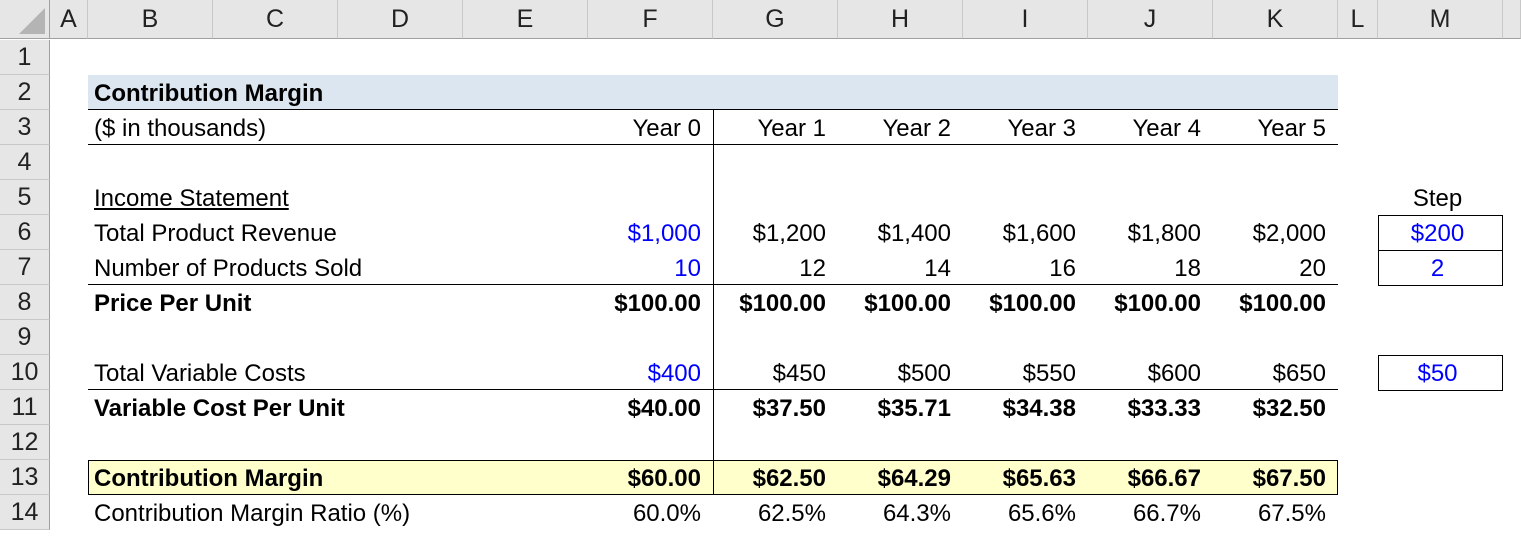 This screenshot has width=1521, height=537. I want to click on value-cell: $66.67, so click(1164, 478).